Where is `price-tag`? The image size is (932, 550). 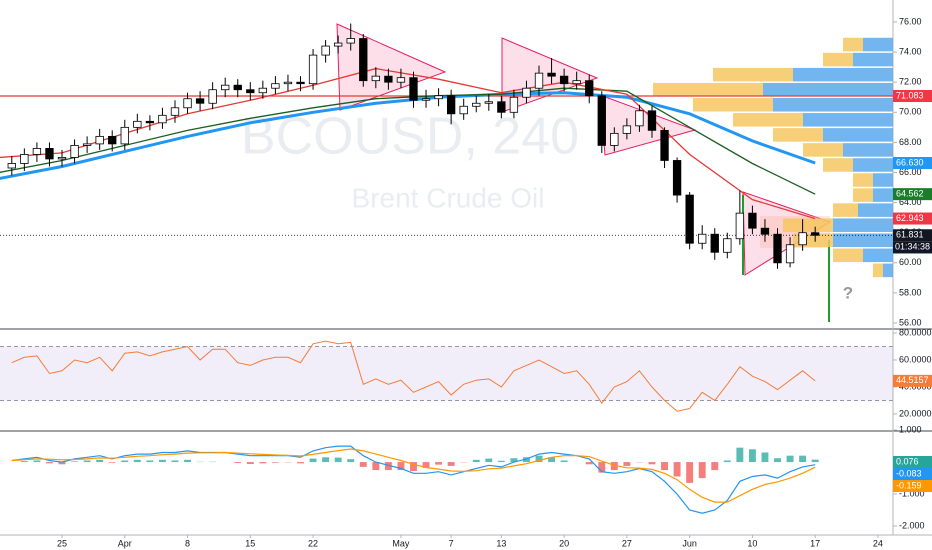 price-tag is located at coordinates (912, 163).